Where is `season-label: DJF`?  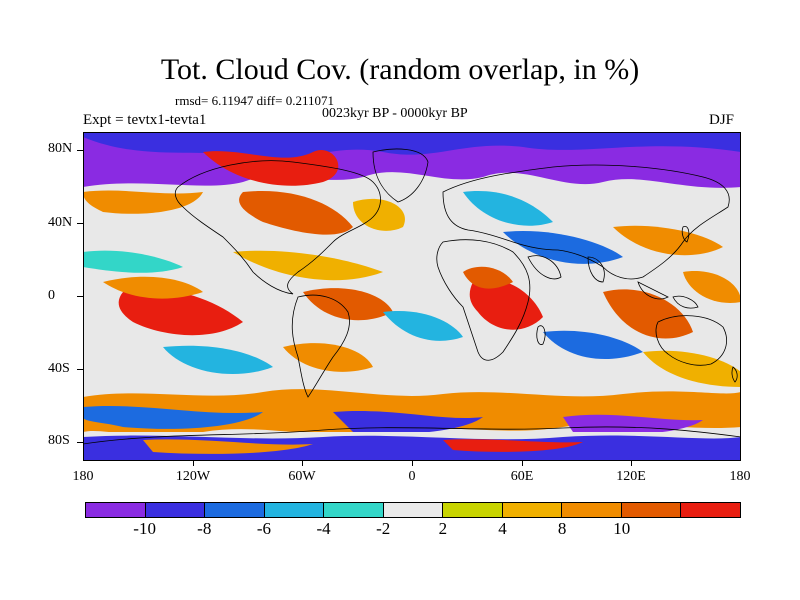 season-label: DJF is located at coordinates (722, 120).